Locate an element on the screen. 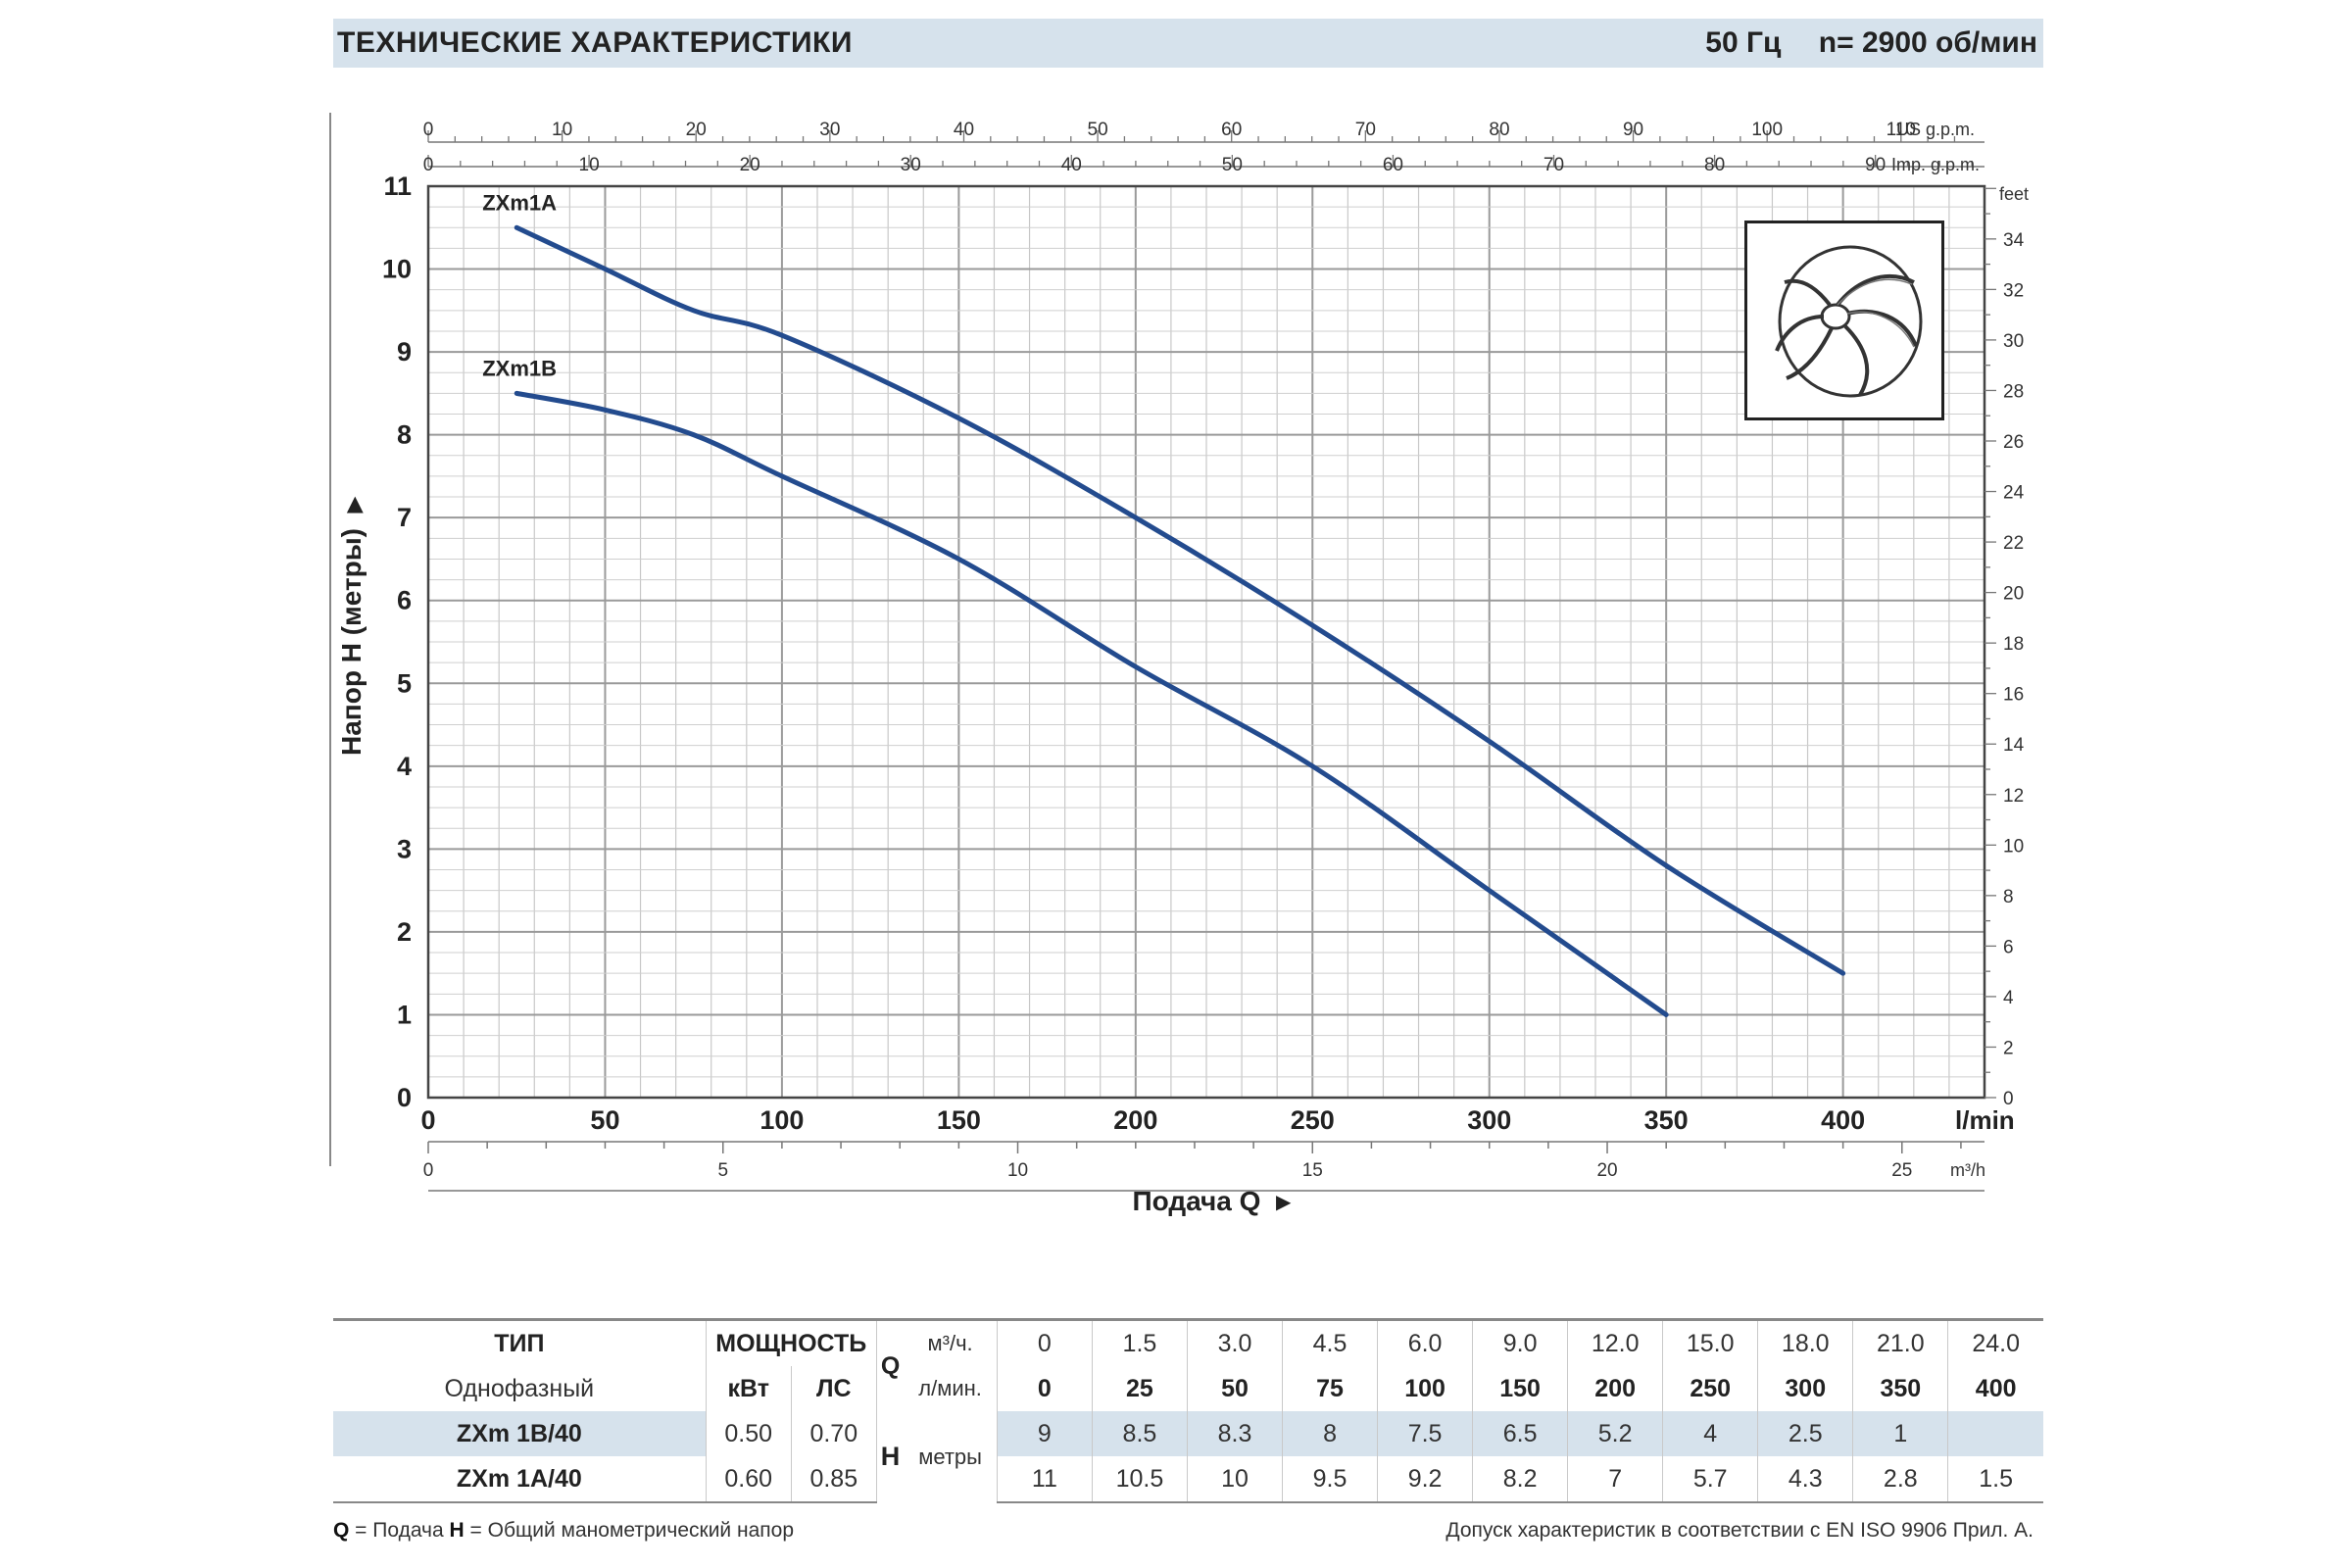  power-header: МОЩНОСТЬ is located at coordinates (791, 1342).